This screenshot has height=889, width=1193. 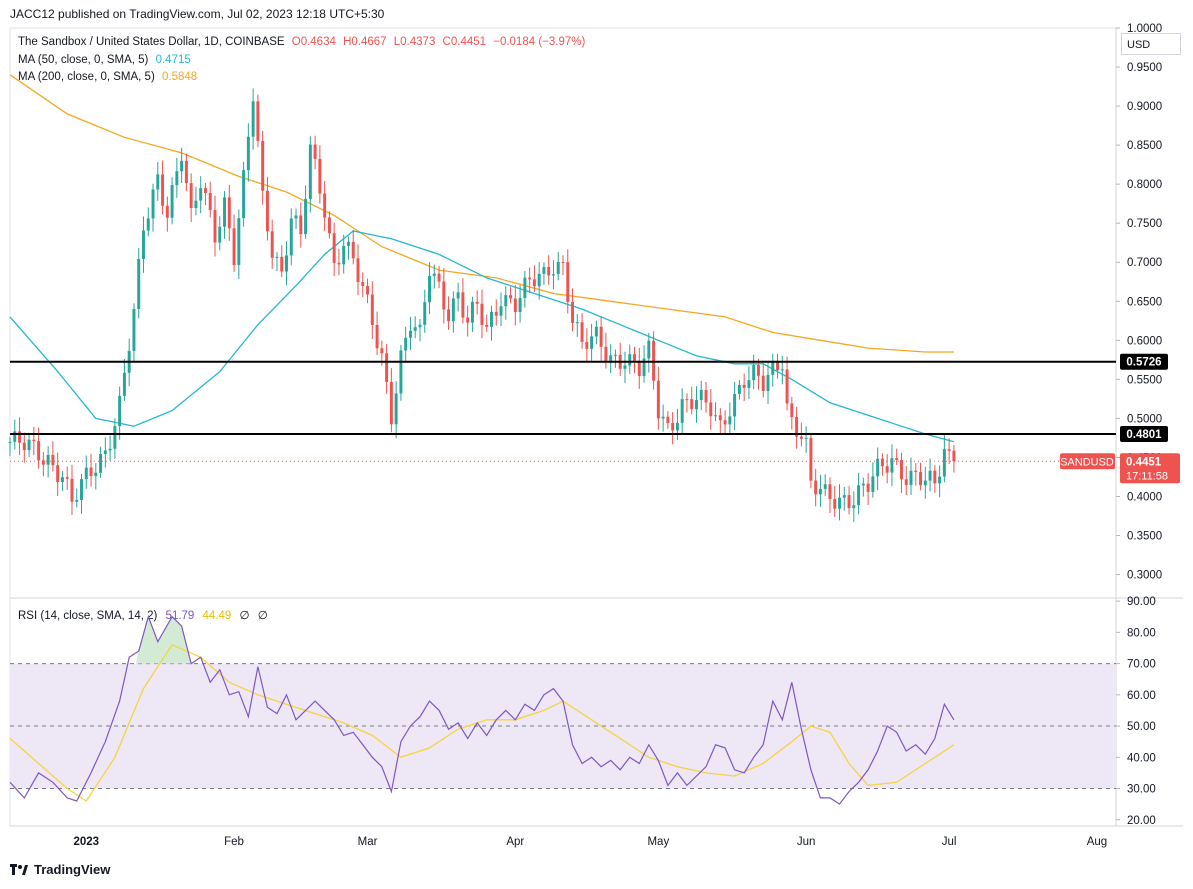 I want to click on level-tag-text: 0.4801, so click(x=1144, y=435).